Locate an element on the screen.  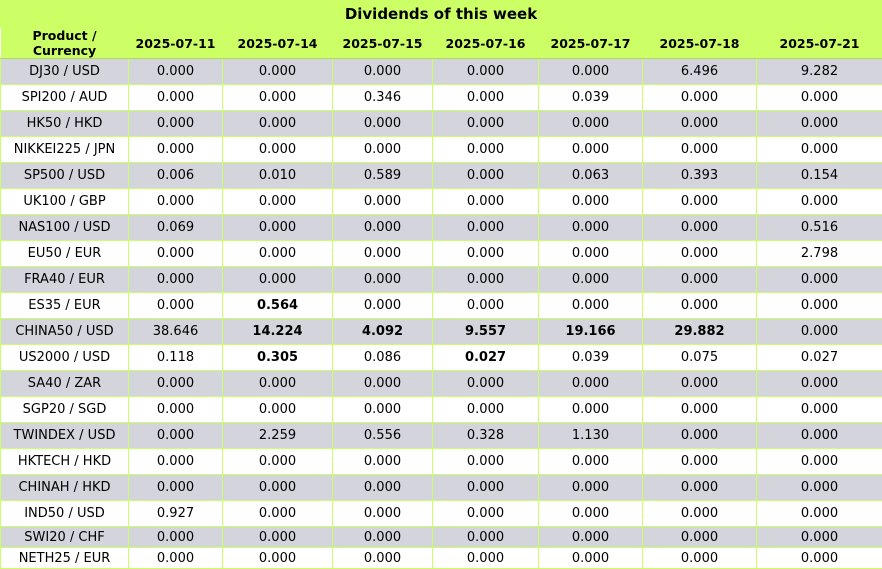
dividend-value-cell: 6.496 is located at coordinates (700, 72).